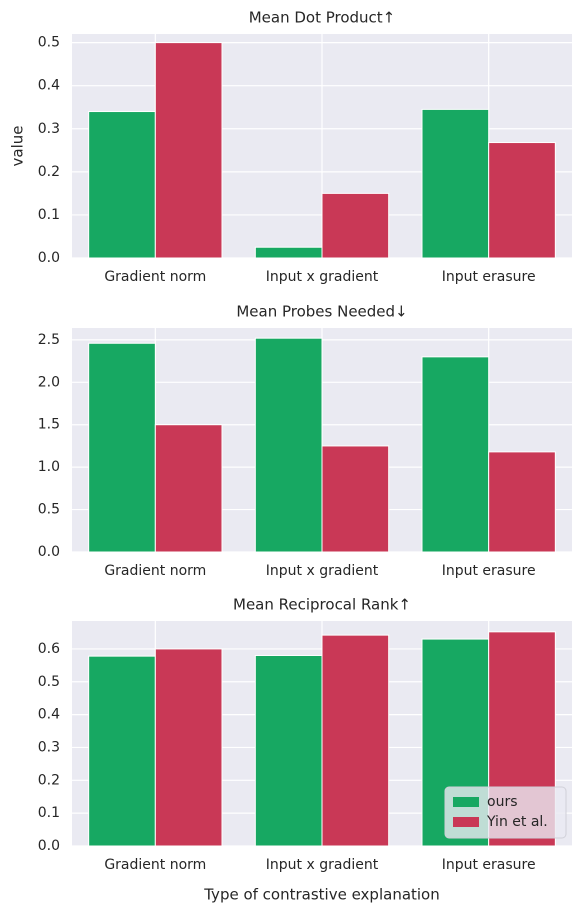 This screenshot has width=584, height=915. What do you see at coordinates (49, 467) in the screenshot?
I see `y-tick-label: 1.0` at bounding box center [49, 467].